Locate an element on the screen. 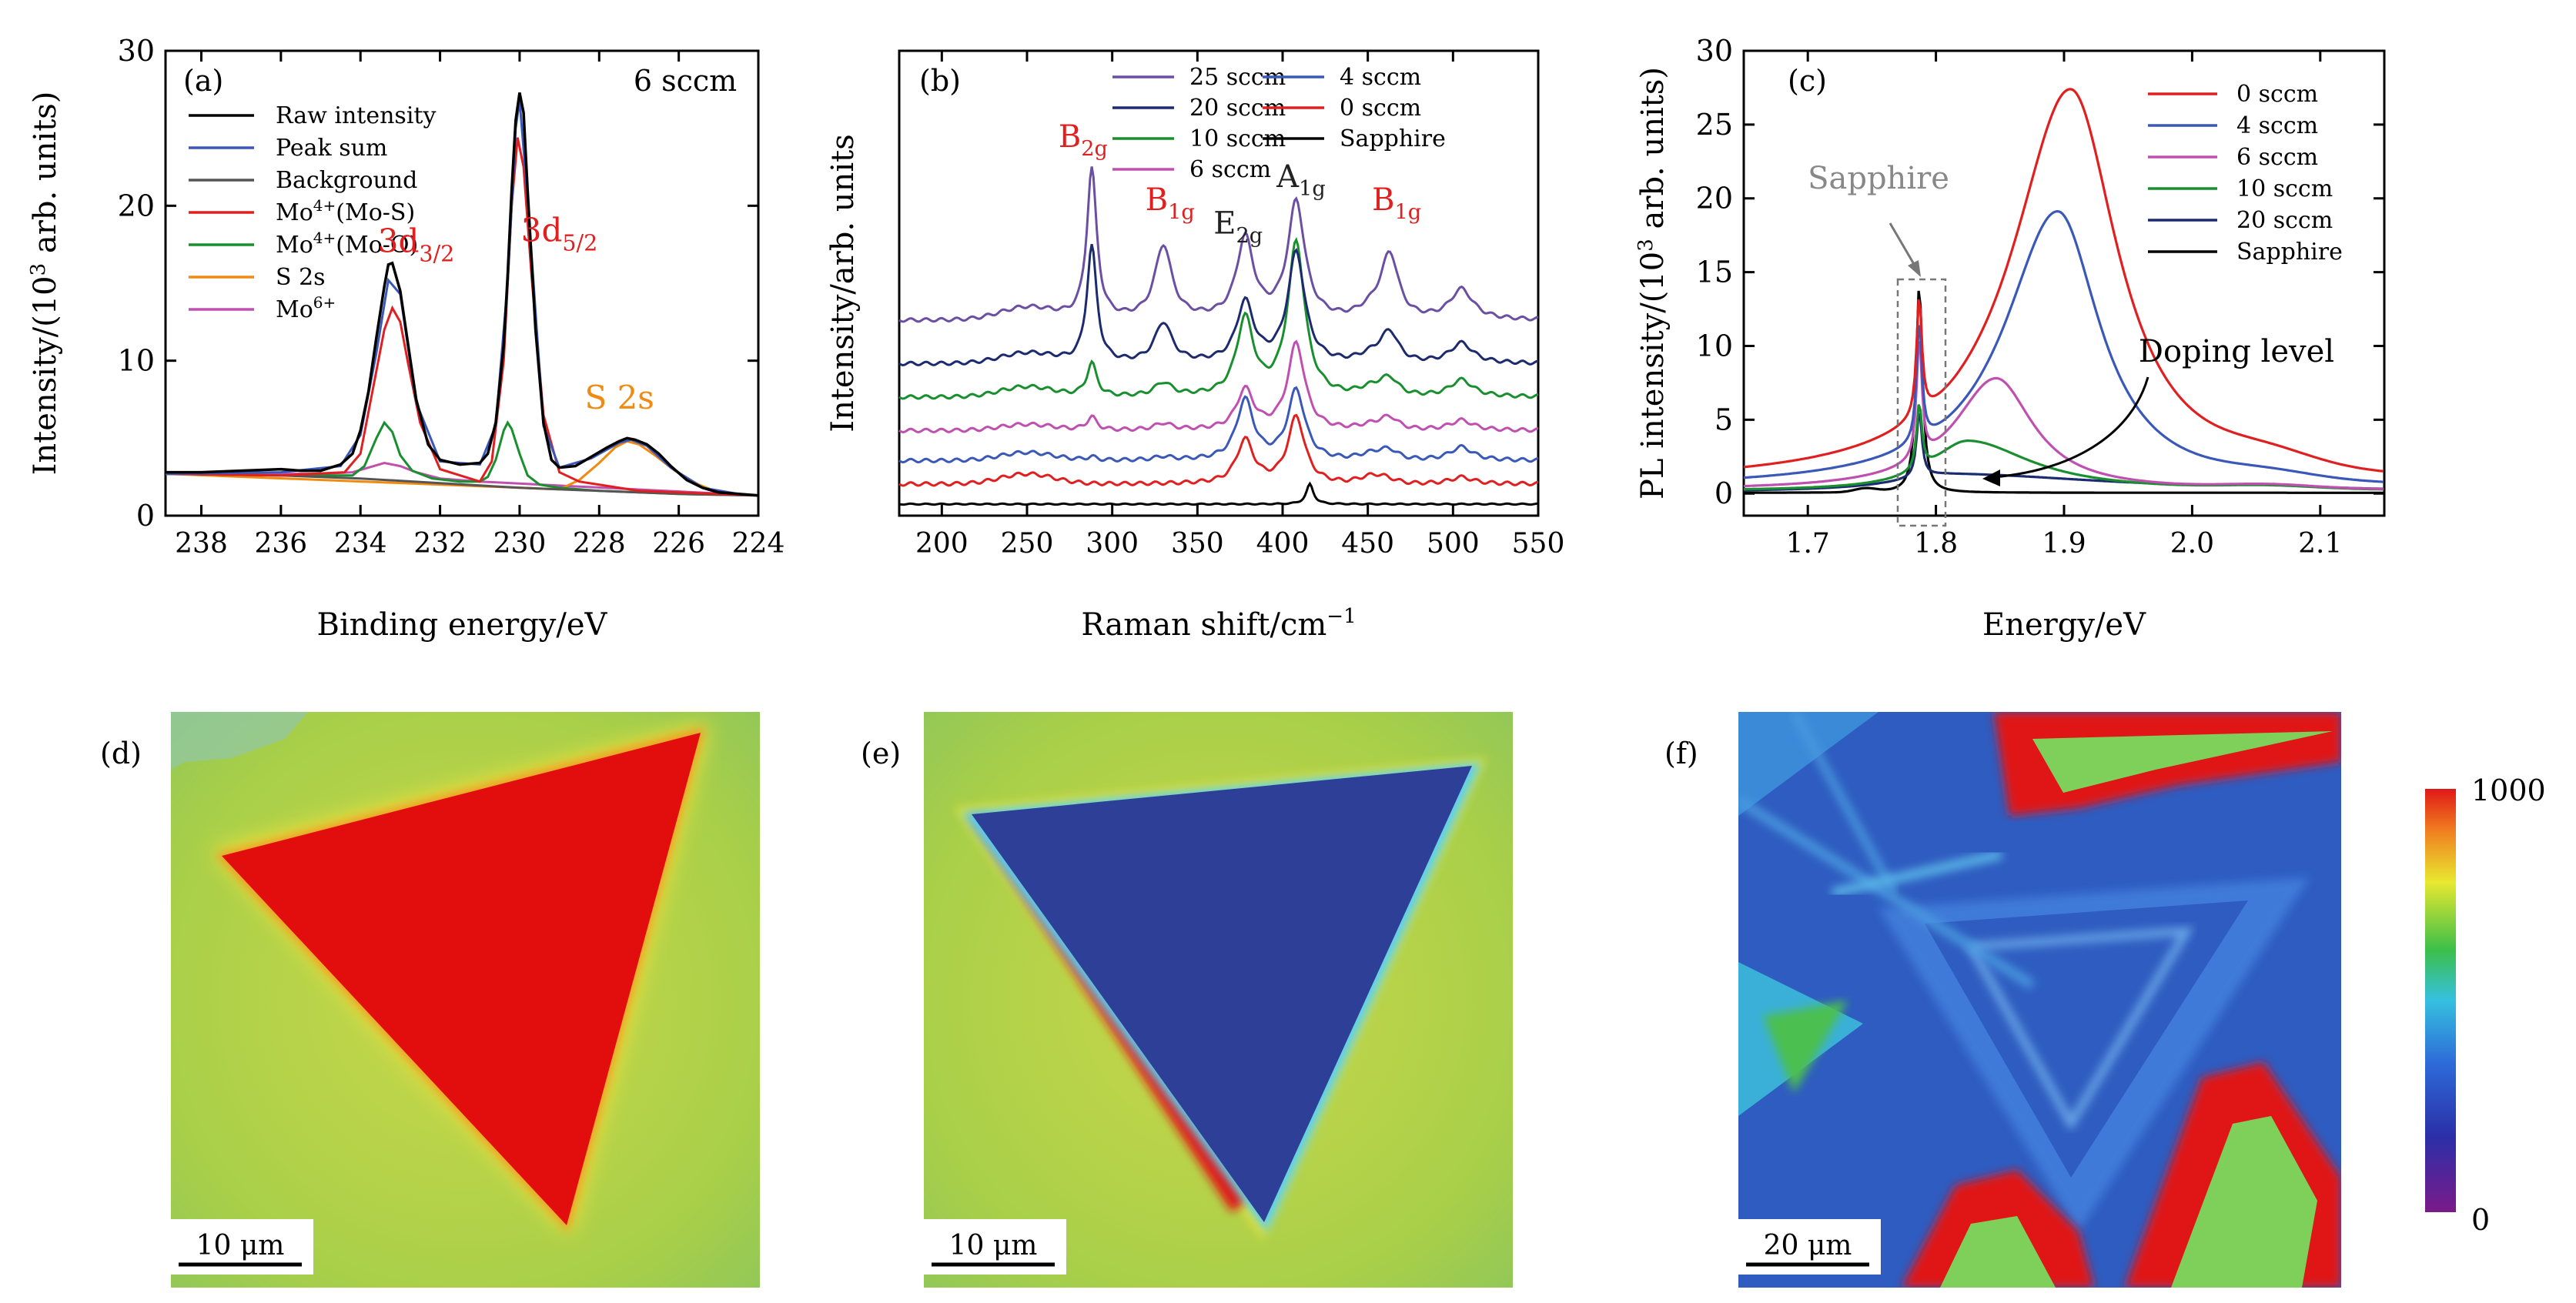 The image size is (2576, 1303). b-xtick-label: 250 is located at coordinates (1028, 544).